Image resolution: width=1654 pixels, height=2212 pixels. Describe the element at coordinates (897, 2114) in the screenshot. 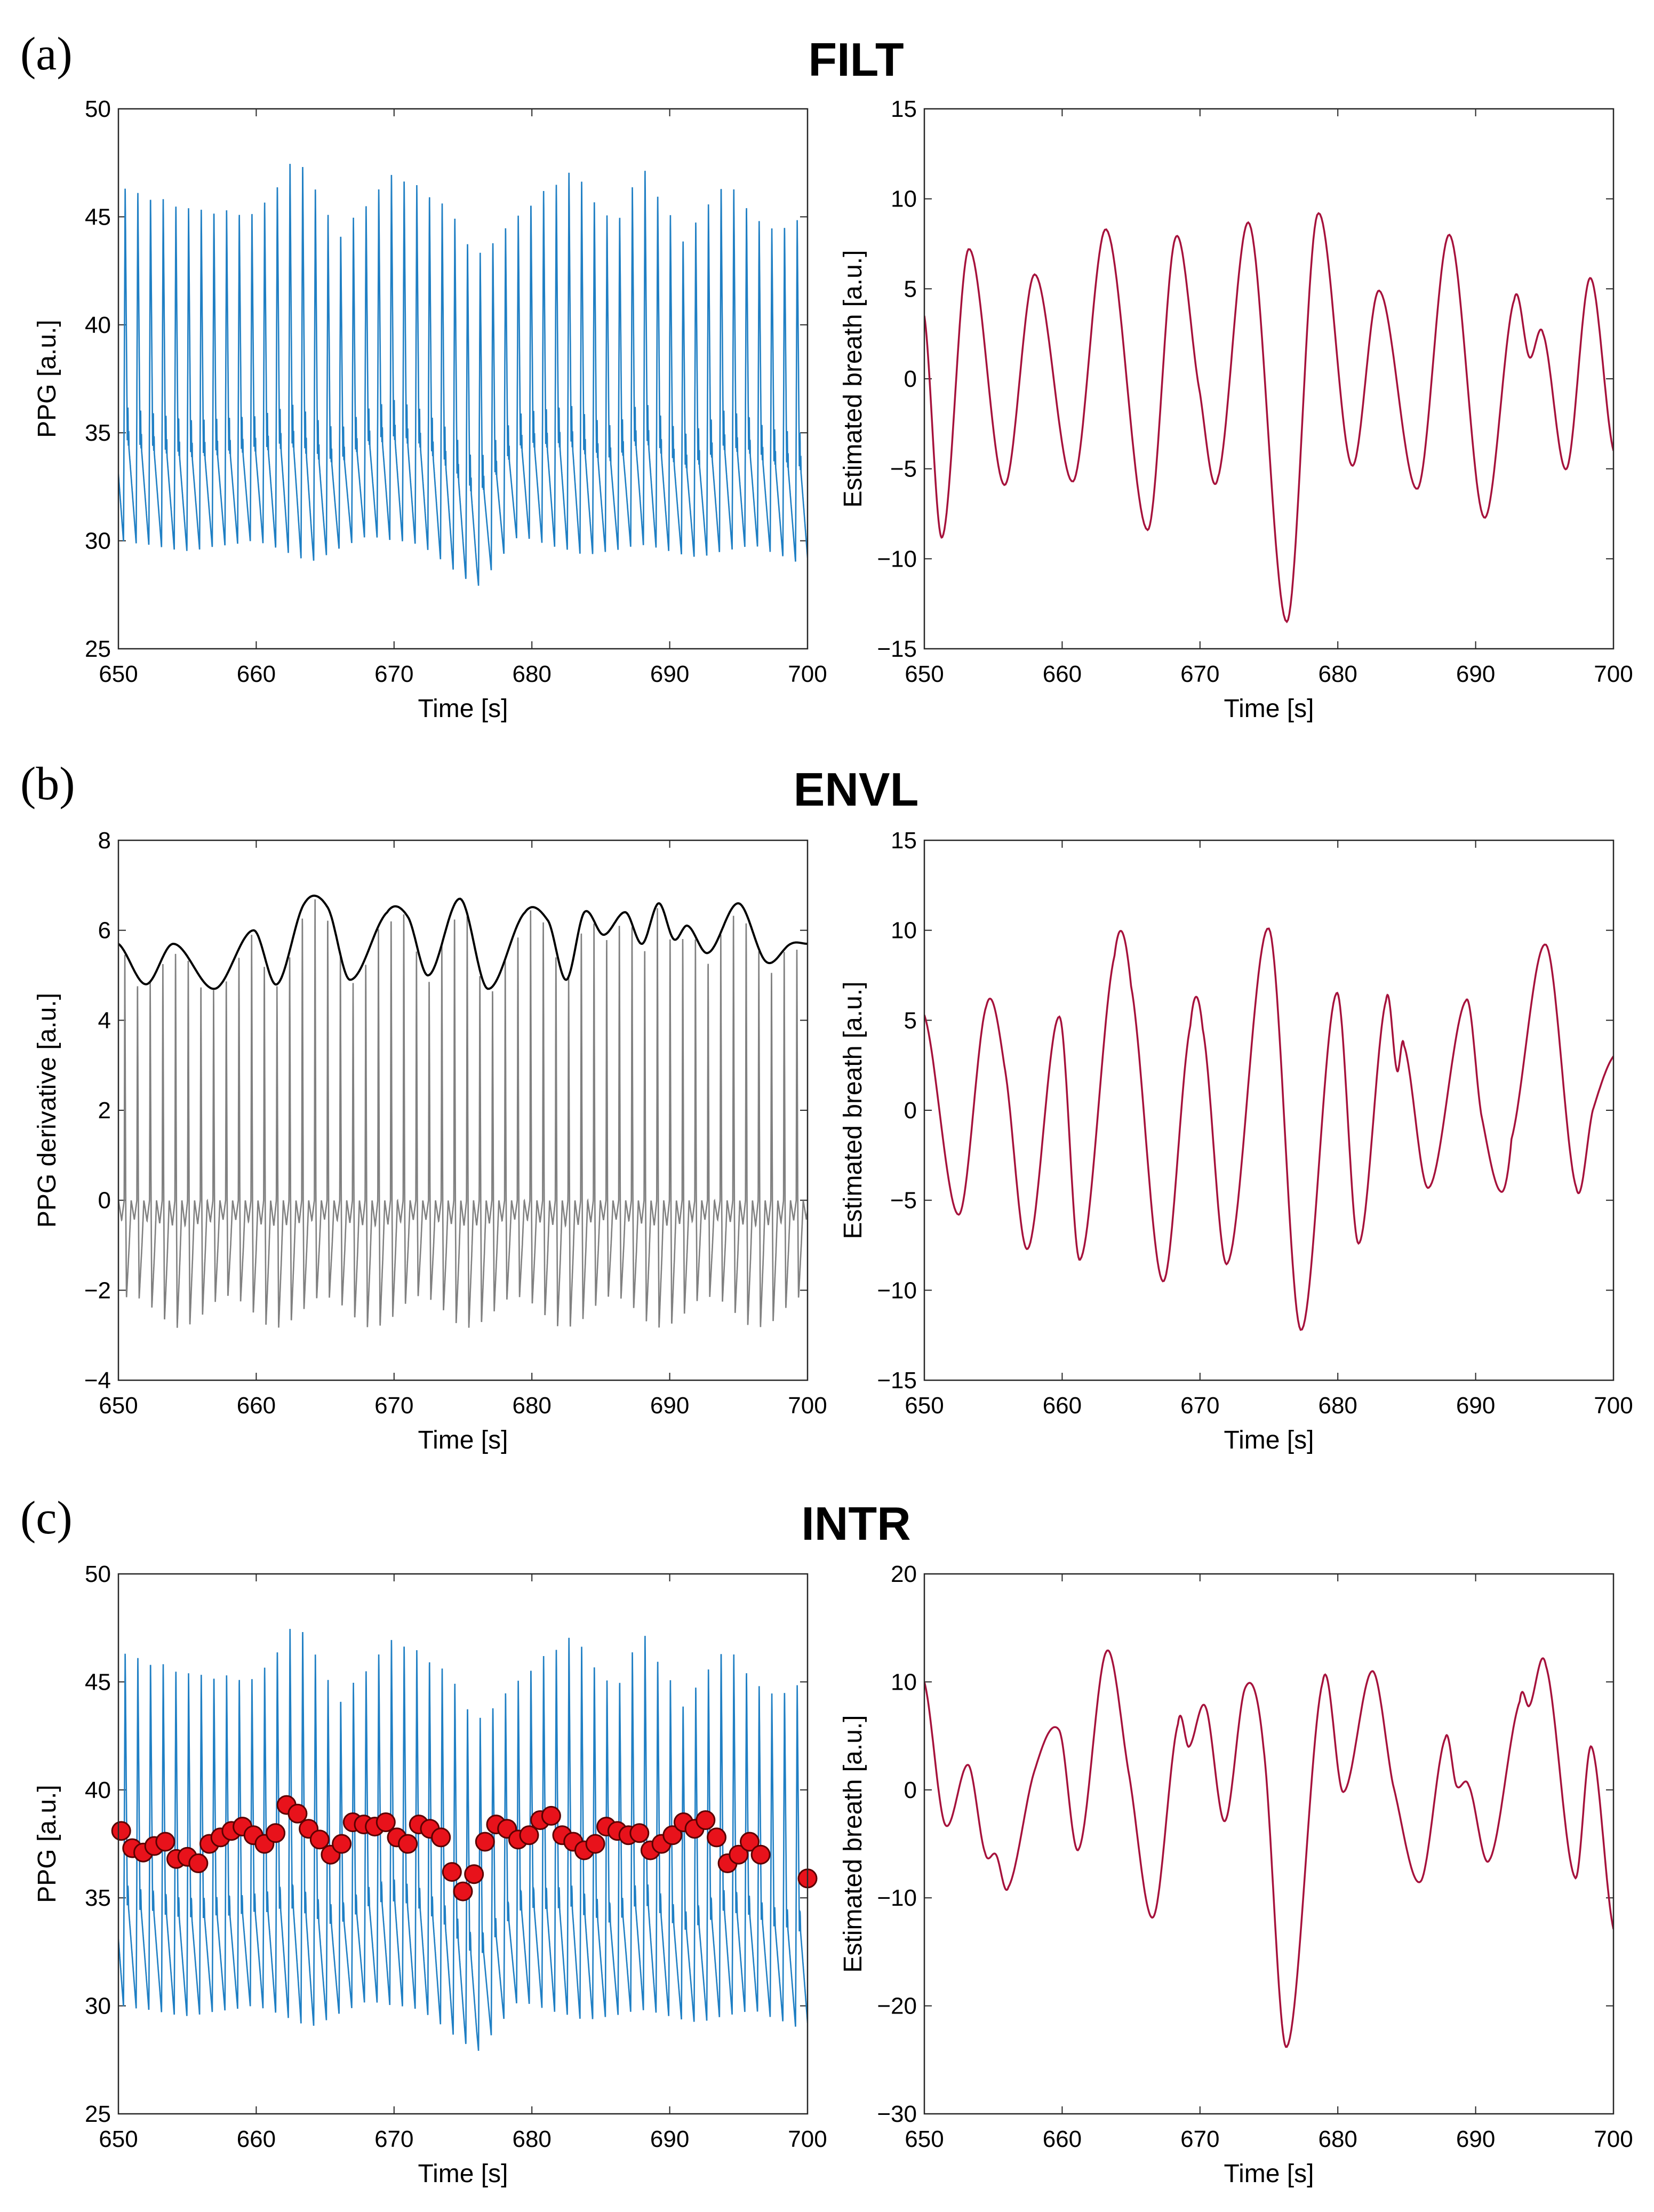

I see `y-tick-label: −30` at that location.